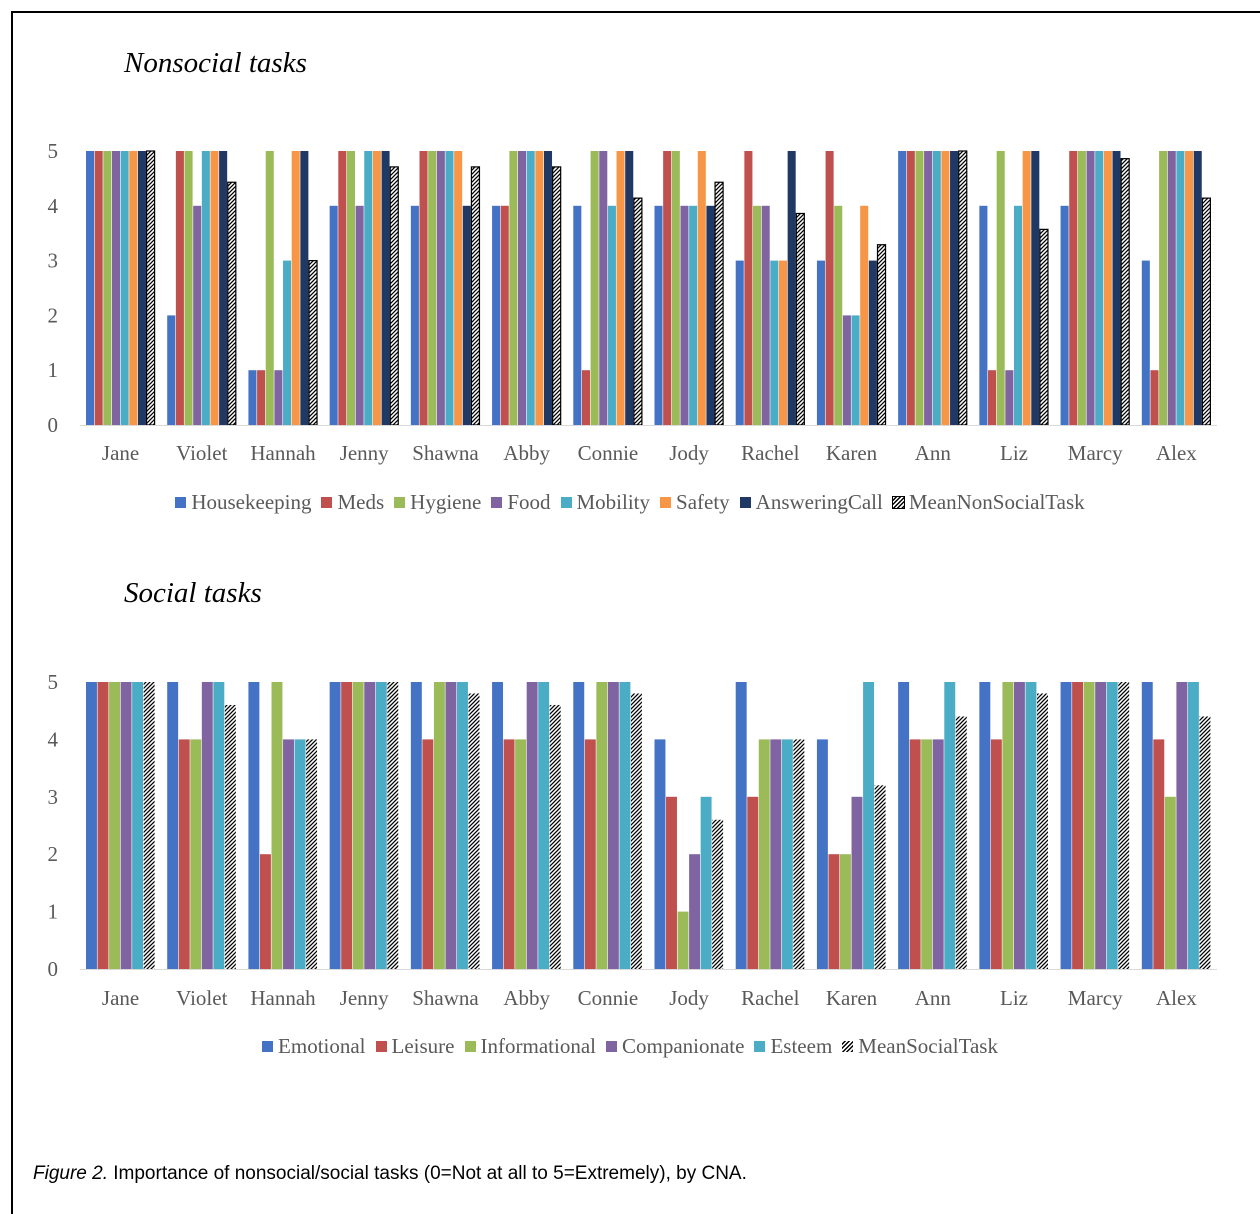 The image size is (1260, 1214). Describe the element at coordinates (304, 288) in the screenshot. I see `bar-answeringcall-hannah` at that location.